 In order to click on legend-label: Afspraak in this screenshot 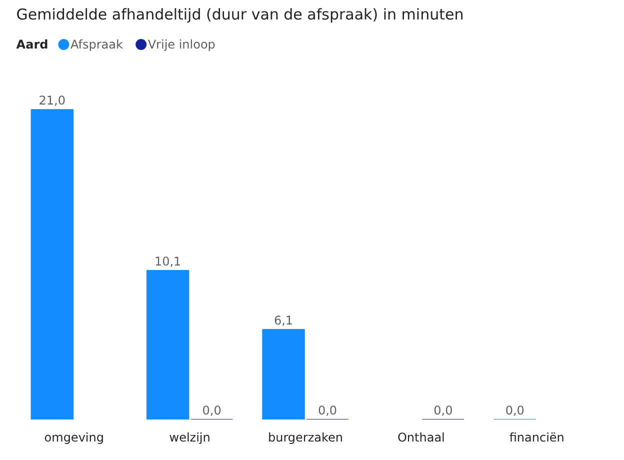, I will do `click(96, 45)`.